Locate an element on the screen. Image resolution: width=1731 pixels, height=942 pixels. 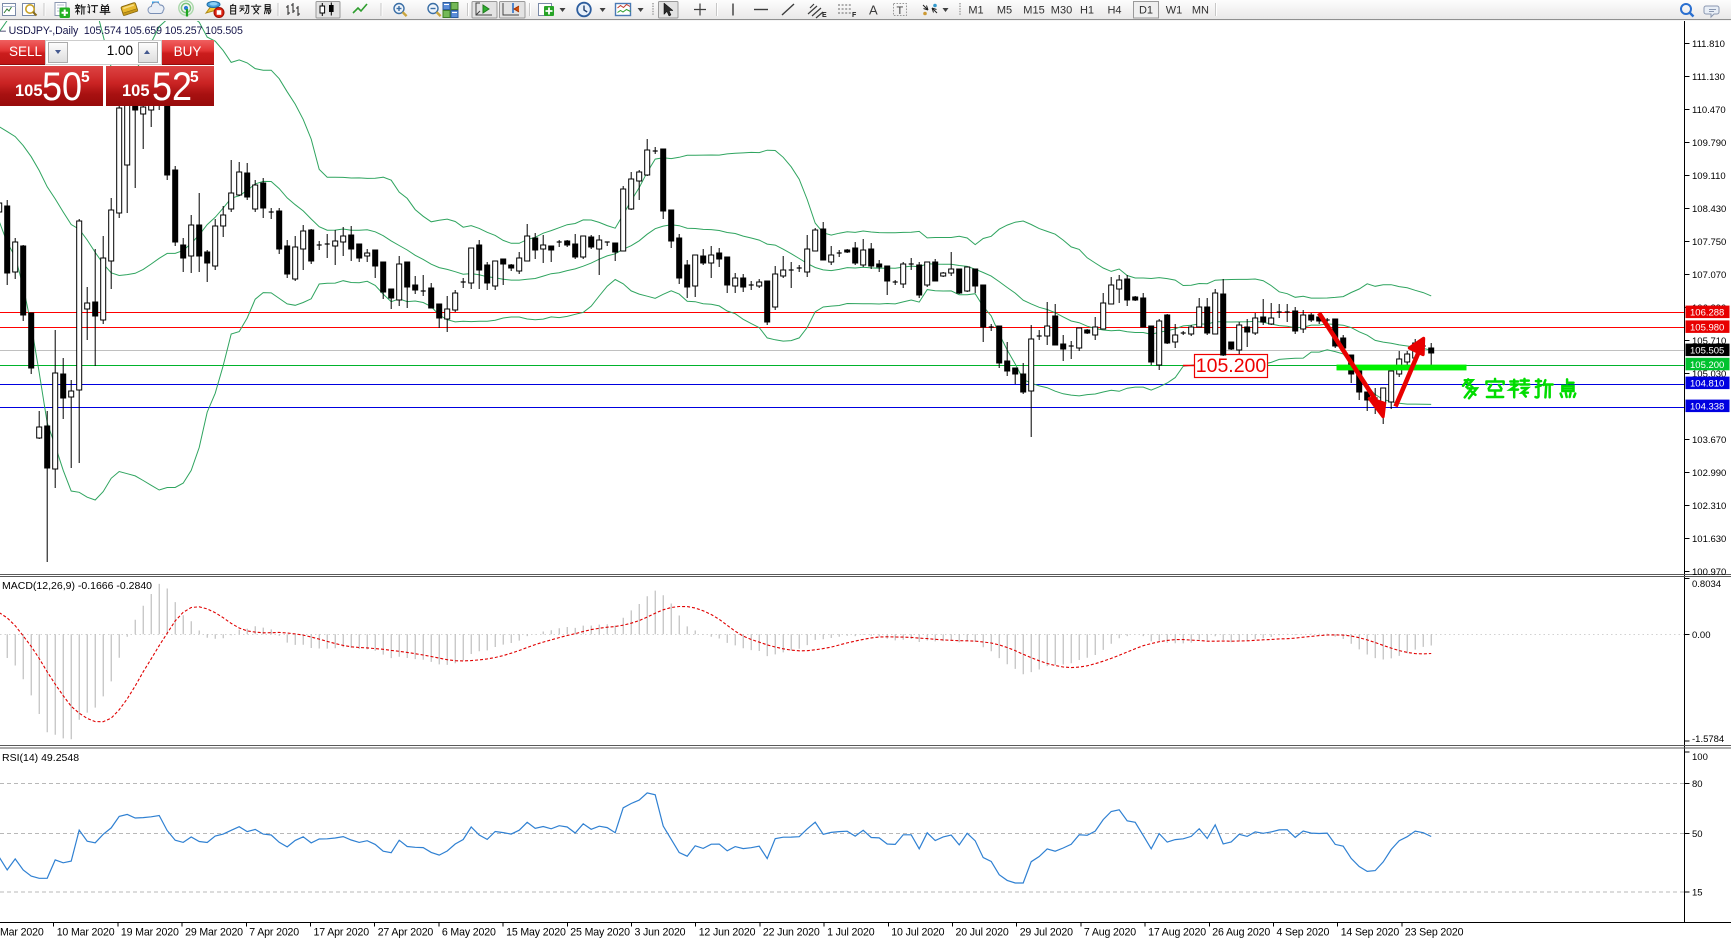
svg-text: 12 Jun 2020 is located at coordinates (727, 933).